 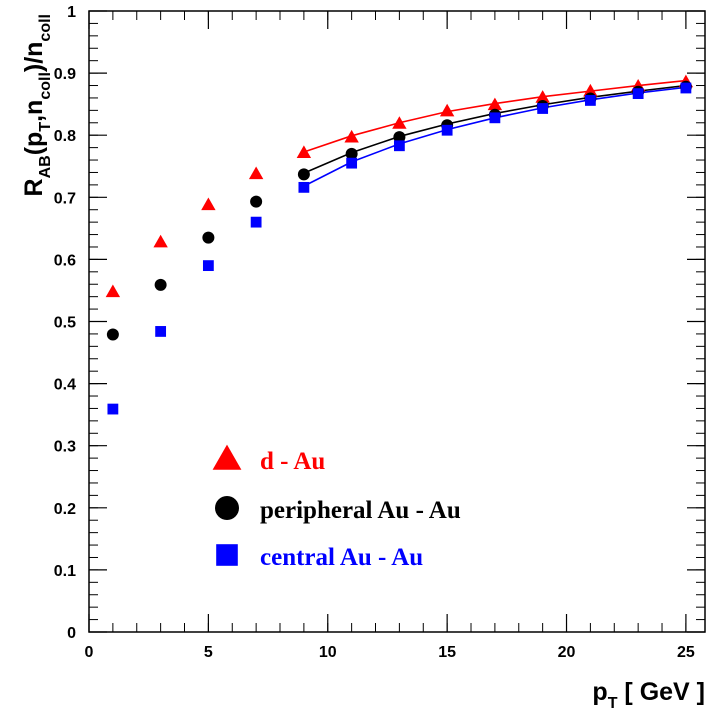 What do you see at coordinates (71, 633) in the screenshot?
I see `y-tick-label: 0` at bounding box center [71, 633].